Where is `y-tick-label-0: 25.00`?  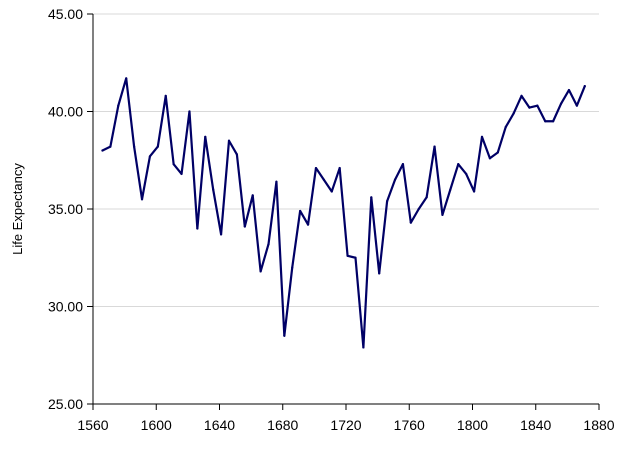 y-tick-label-0: 25.00 is located at coordinates (65, 404).